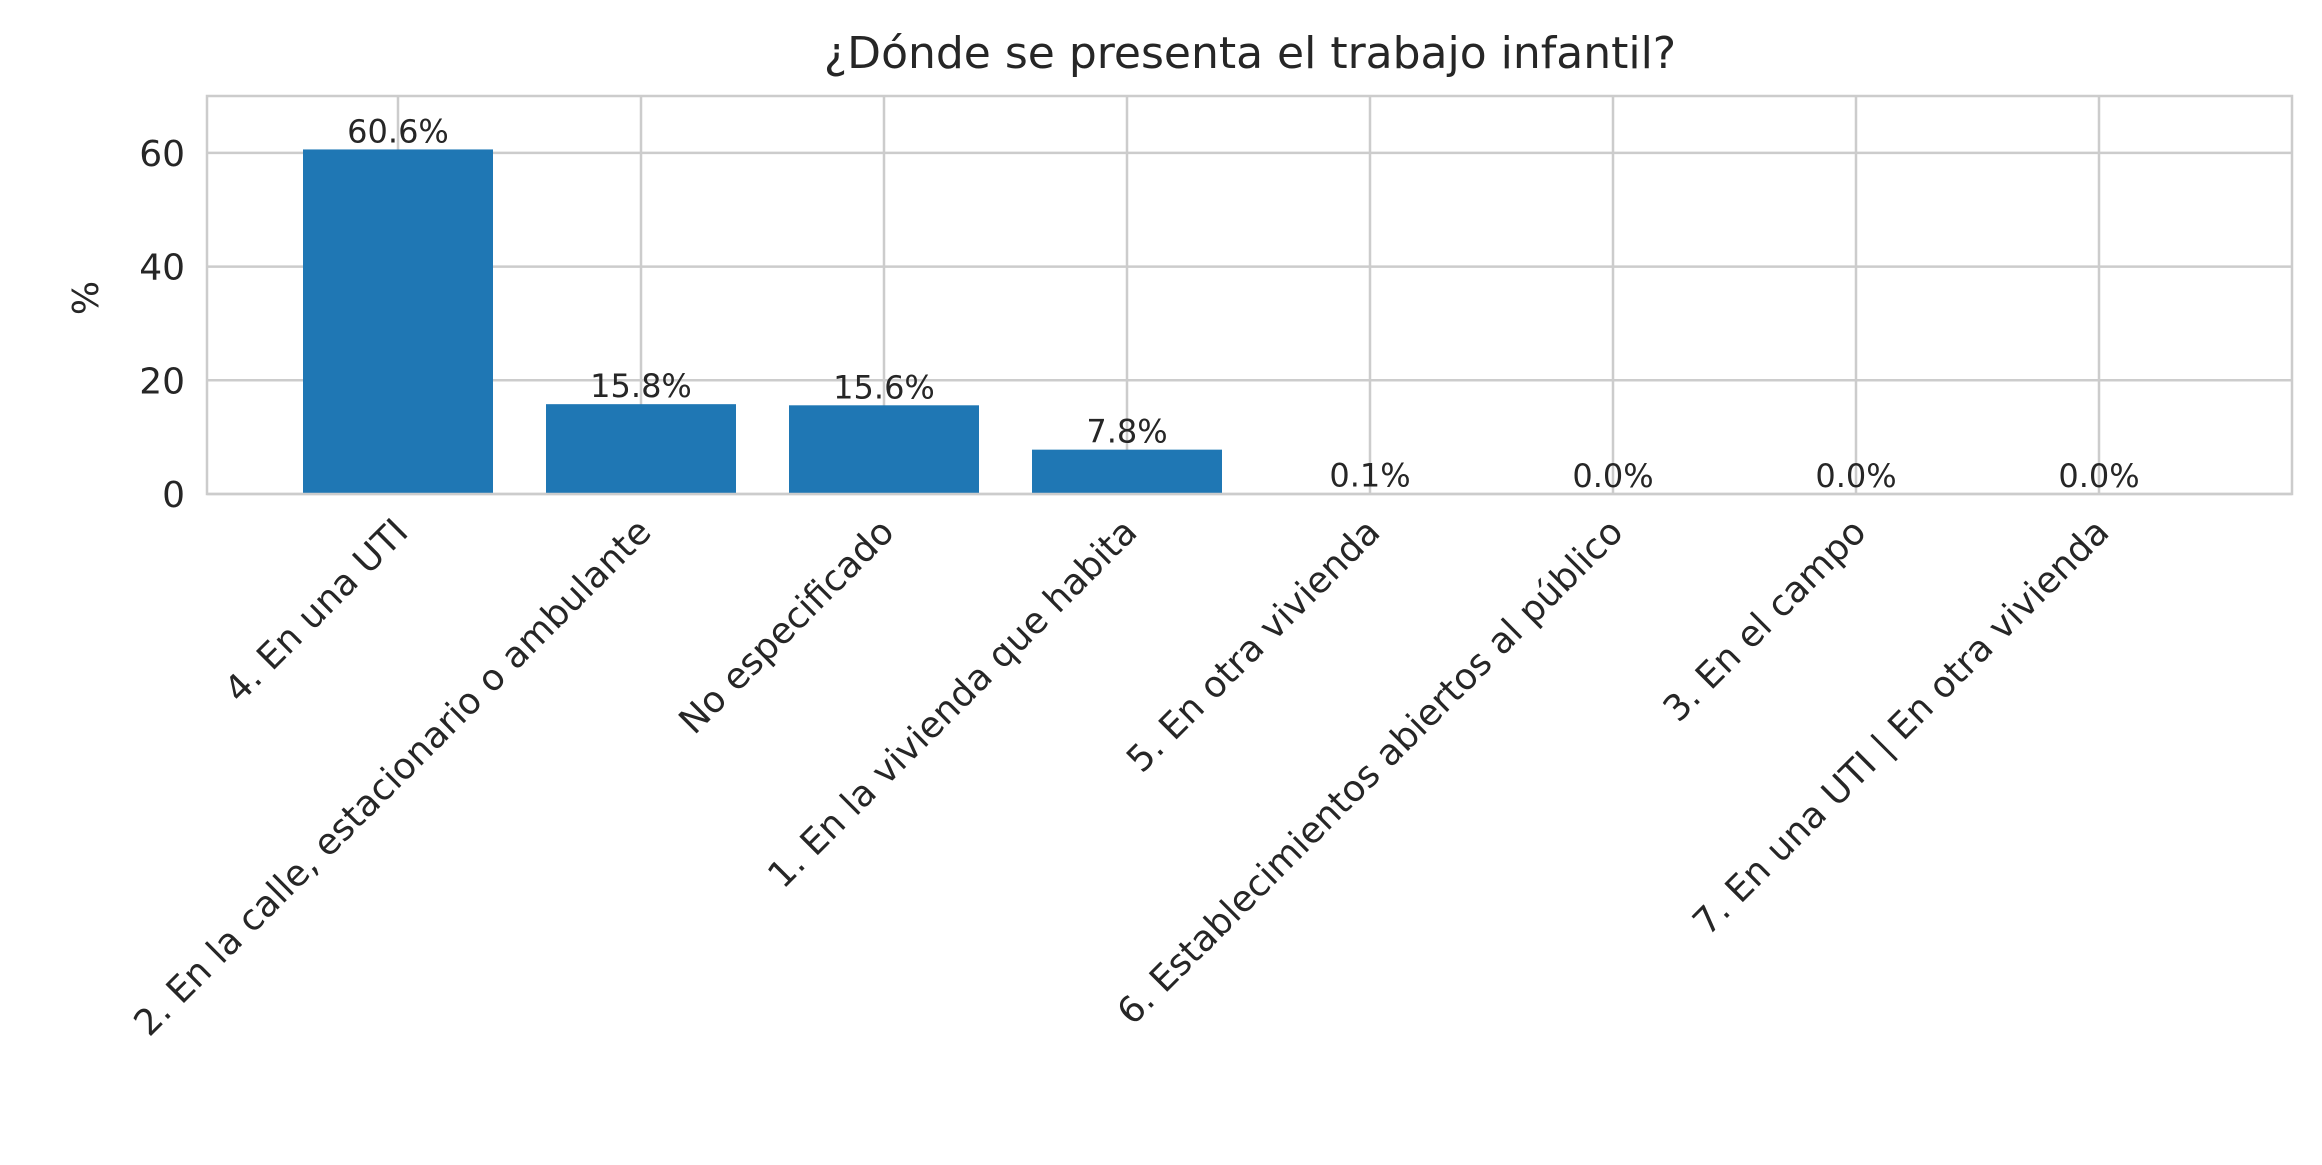 This screenshot has height=1165, width=2322. I want to click on bars, so click(884, 321).